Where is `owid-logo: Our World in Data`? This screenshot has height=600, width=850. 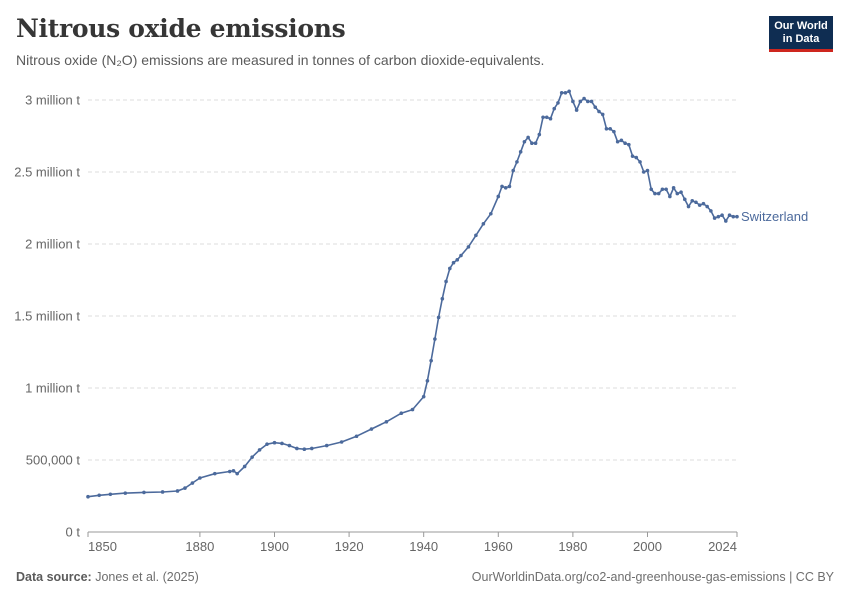 owid-logo: Our World in Data is located at coordinates (801, 34).